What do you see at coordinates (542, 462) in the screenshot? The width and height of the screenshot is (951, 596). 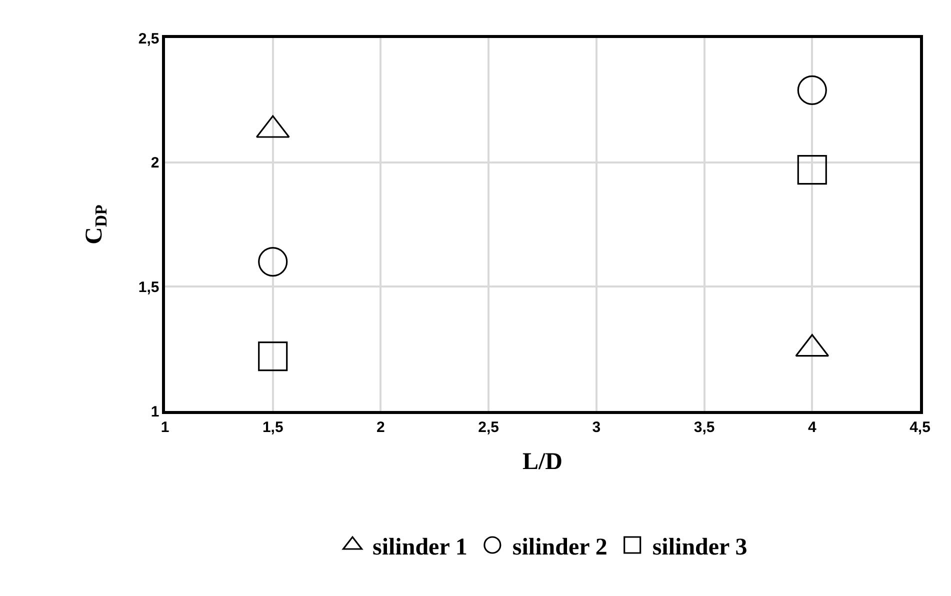 I see `x-axis-title: L/D` at bounding box center [542, 462].